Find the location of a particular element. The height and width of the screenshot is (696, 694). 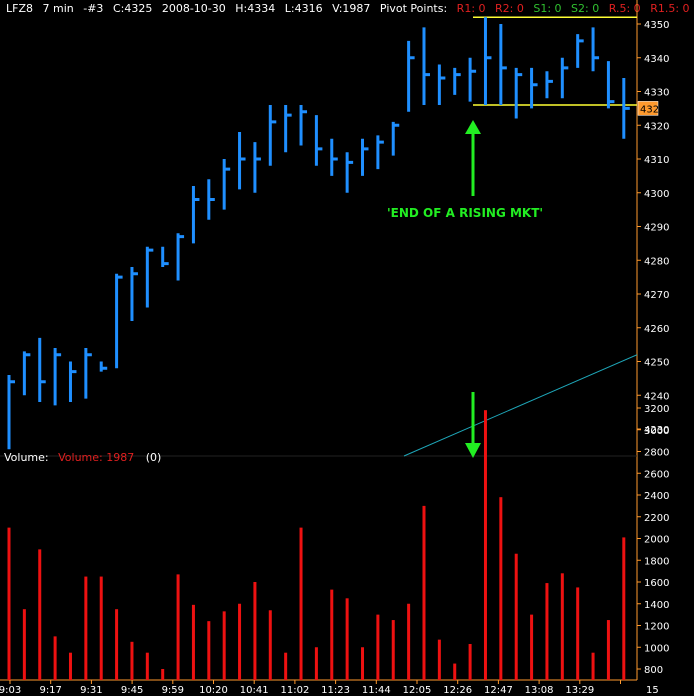

time-tick-label: 9:45 is located at coordinates (132, 690).